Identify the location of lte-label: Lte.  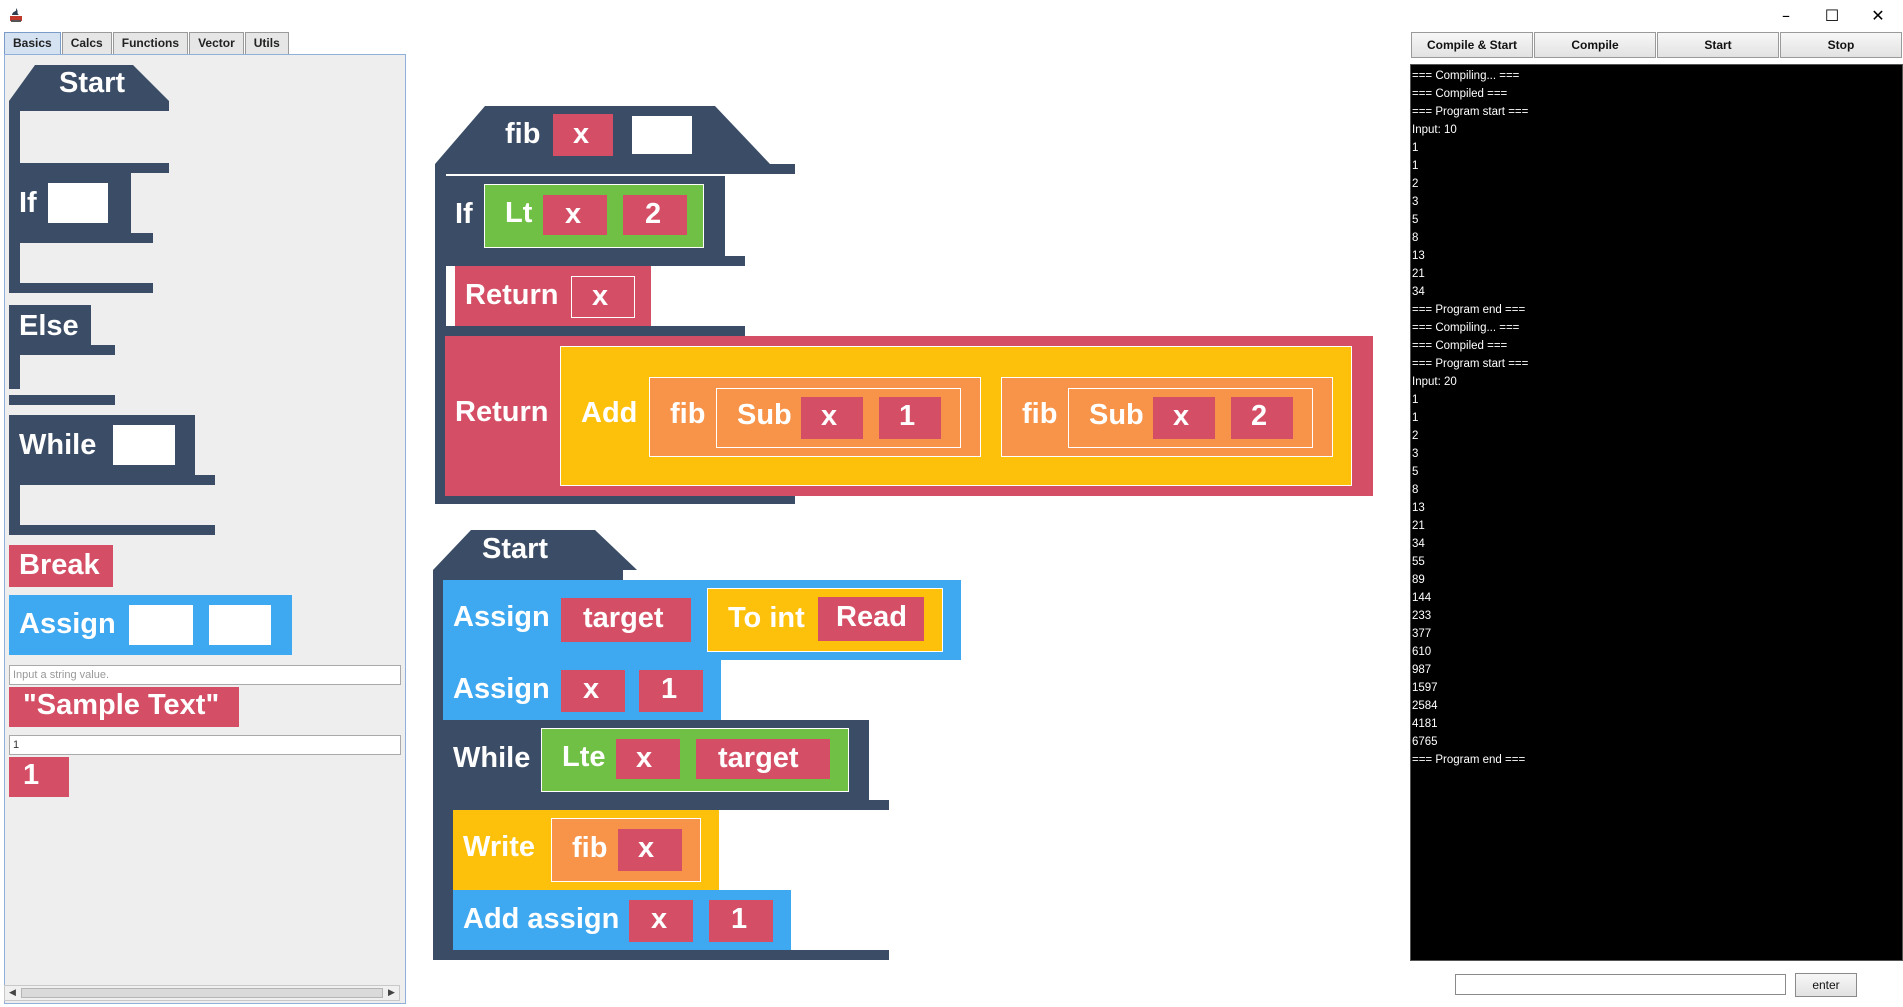
(584, 757).